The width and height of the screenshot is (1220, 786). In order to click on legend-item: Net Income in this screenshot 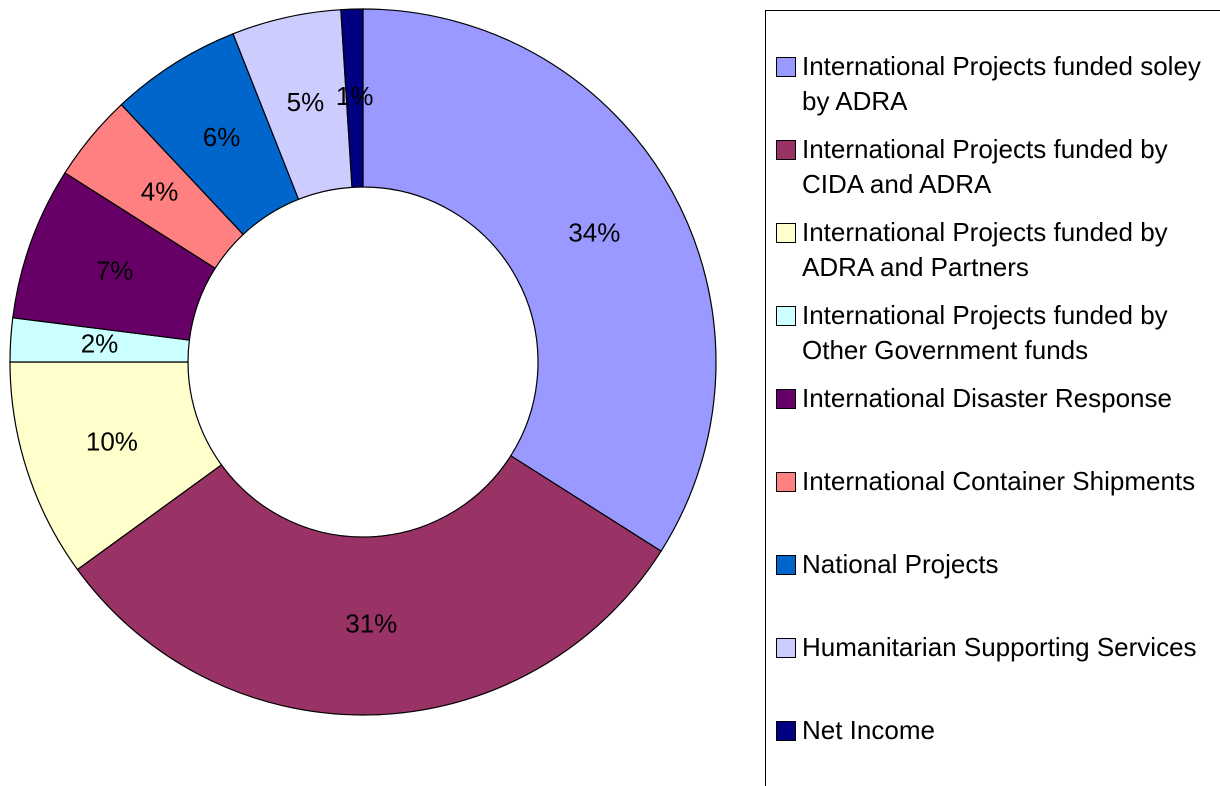, I will do `click(996, 730)`.